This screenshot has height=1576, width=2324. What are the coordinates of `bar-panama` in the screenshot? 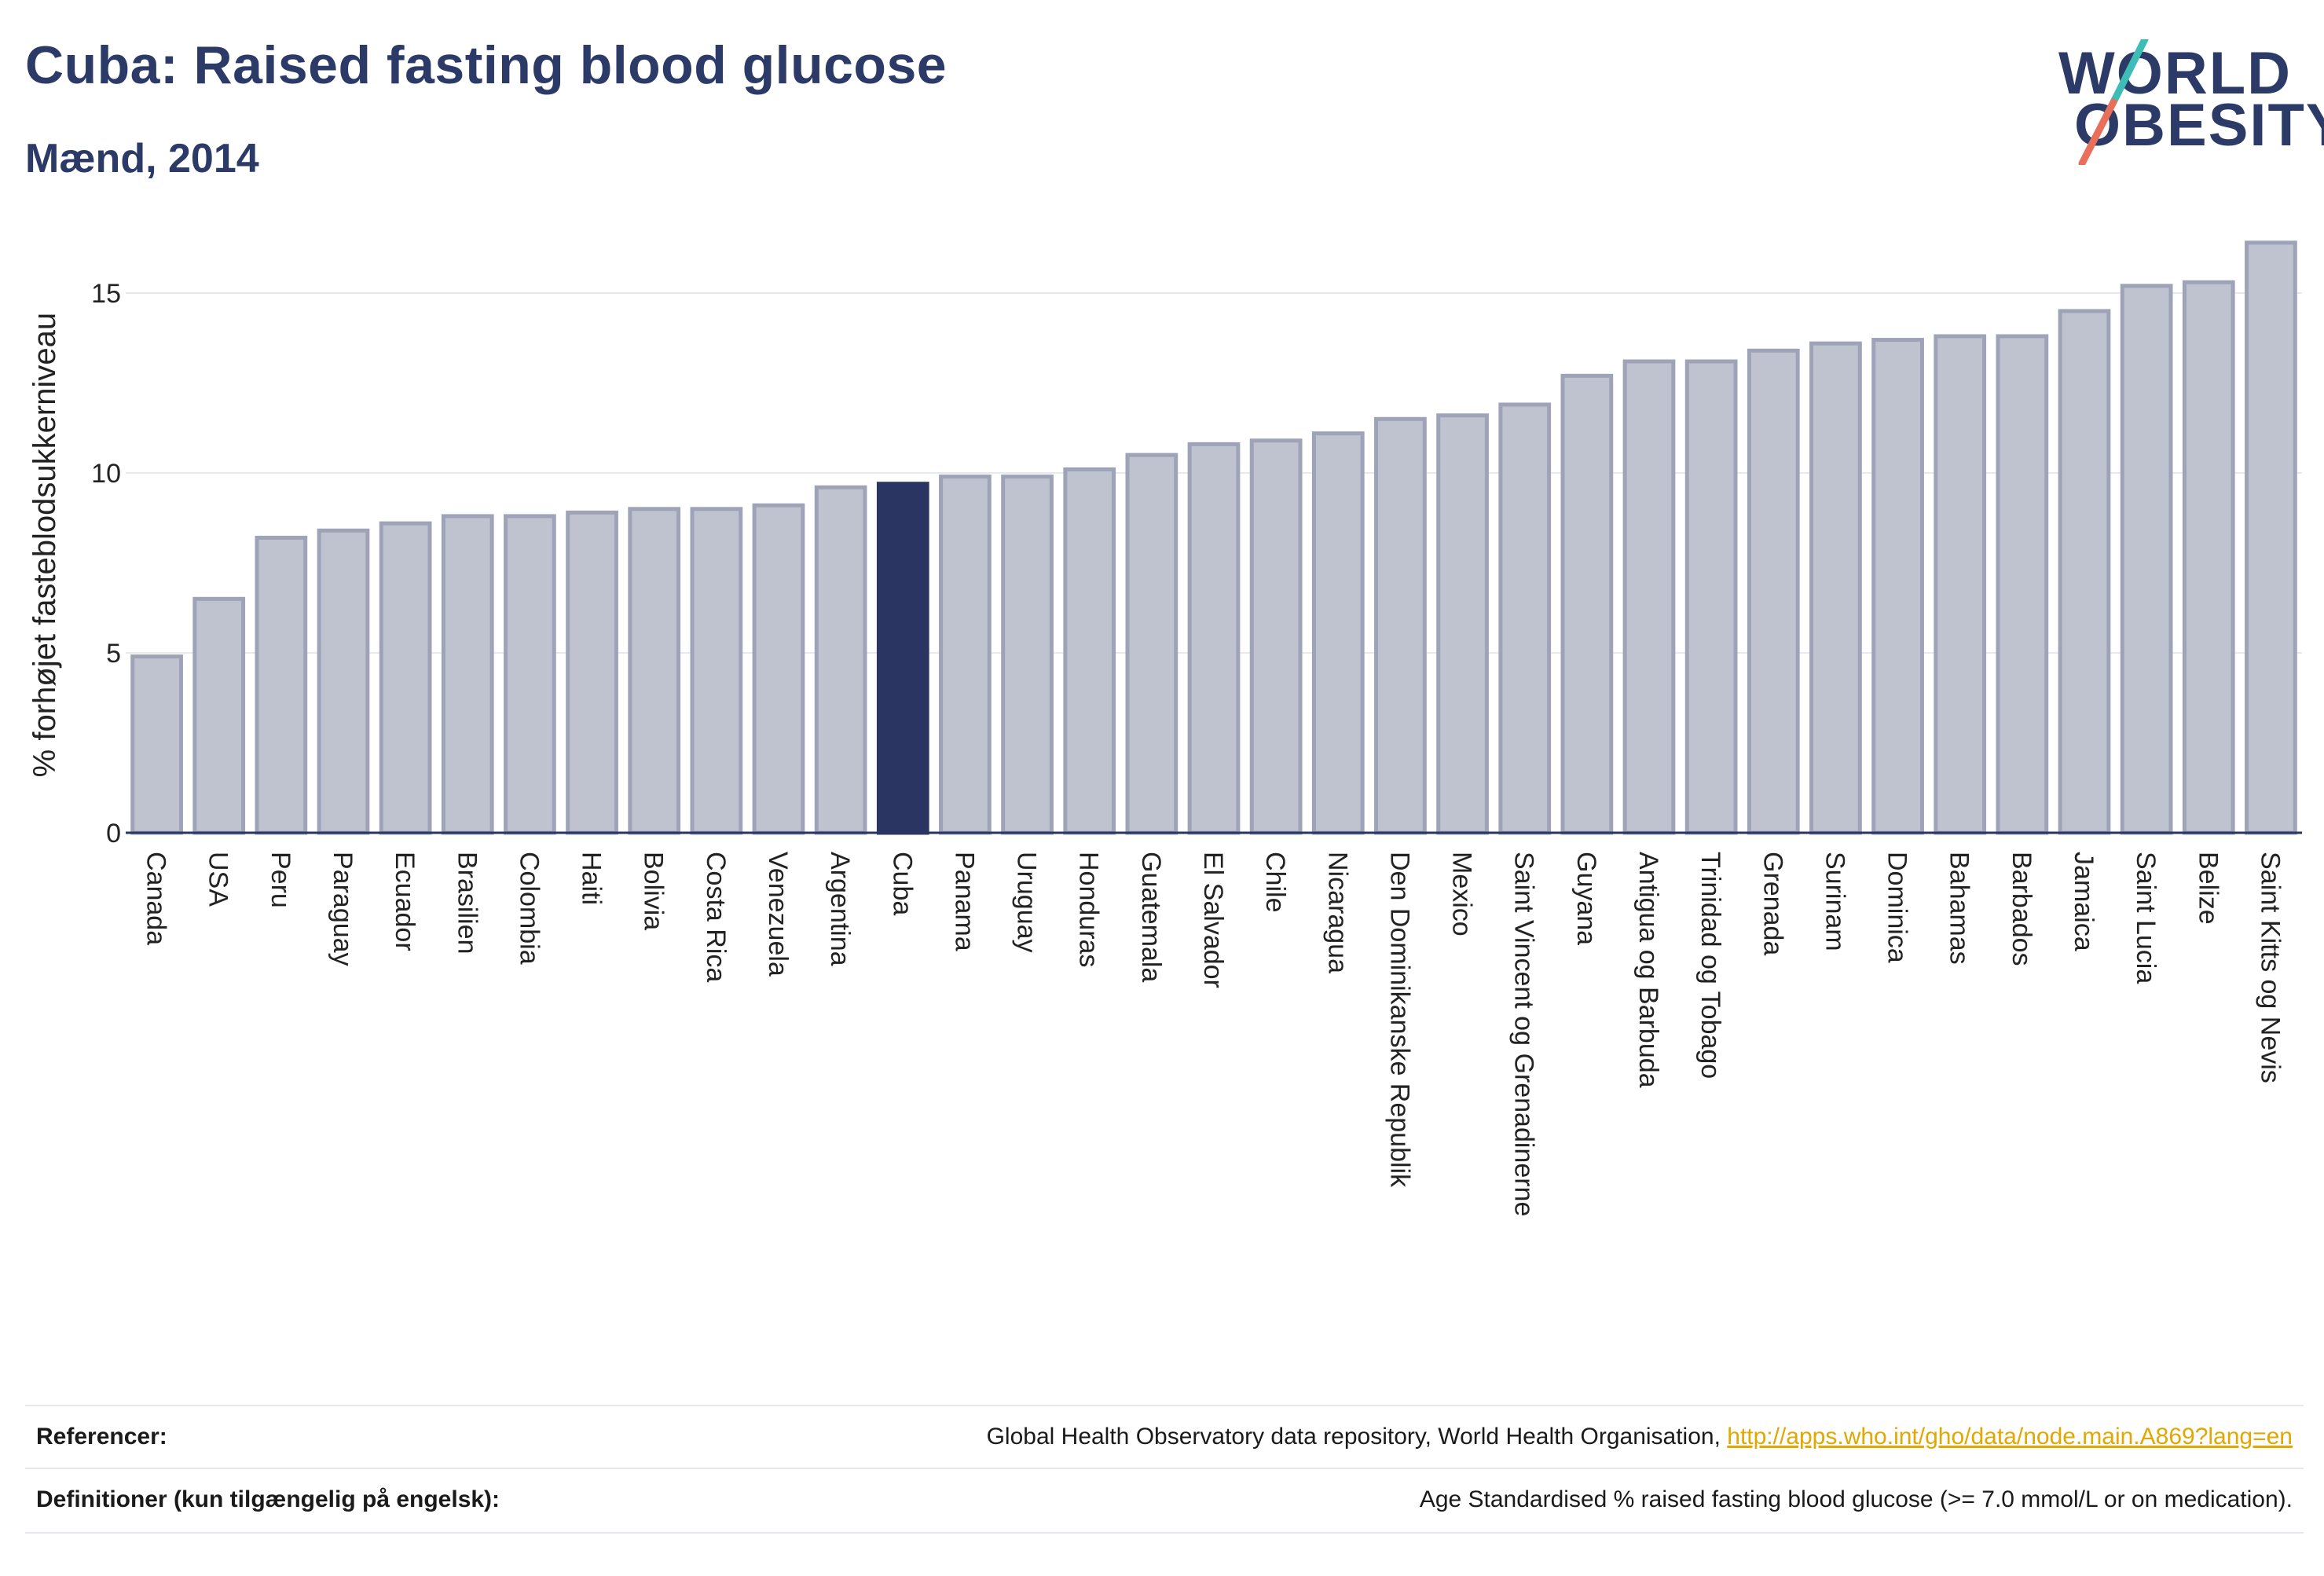 It's located at (965, 655).